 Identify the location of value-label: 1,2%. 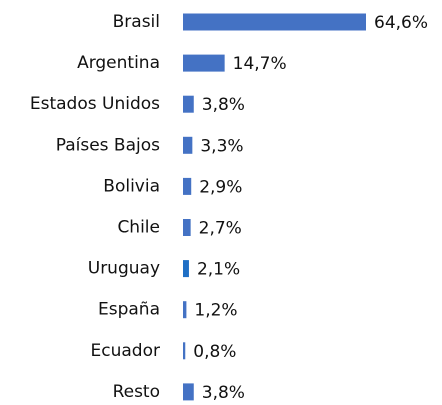
(215, 311).